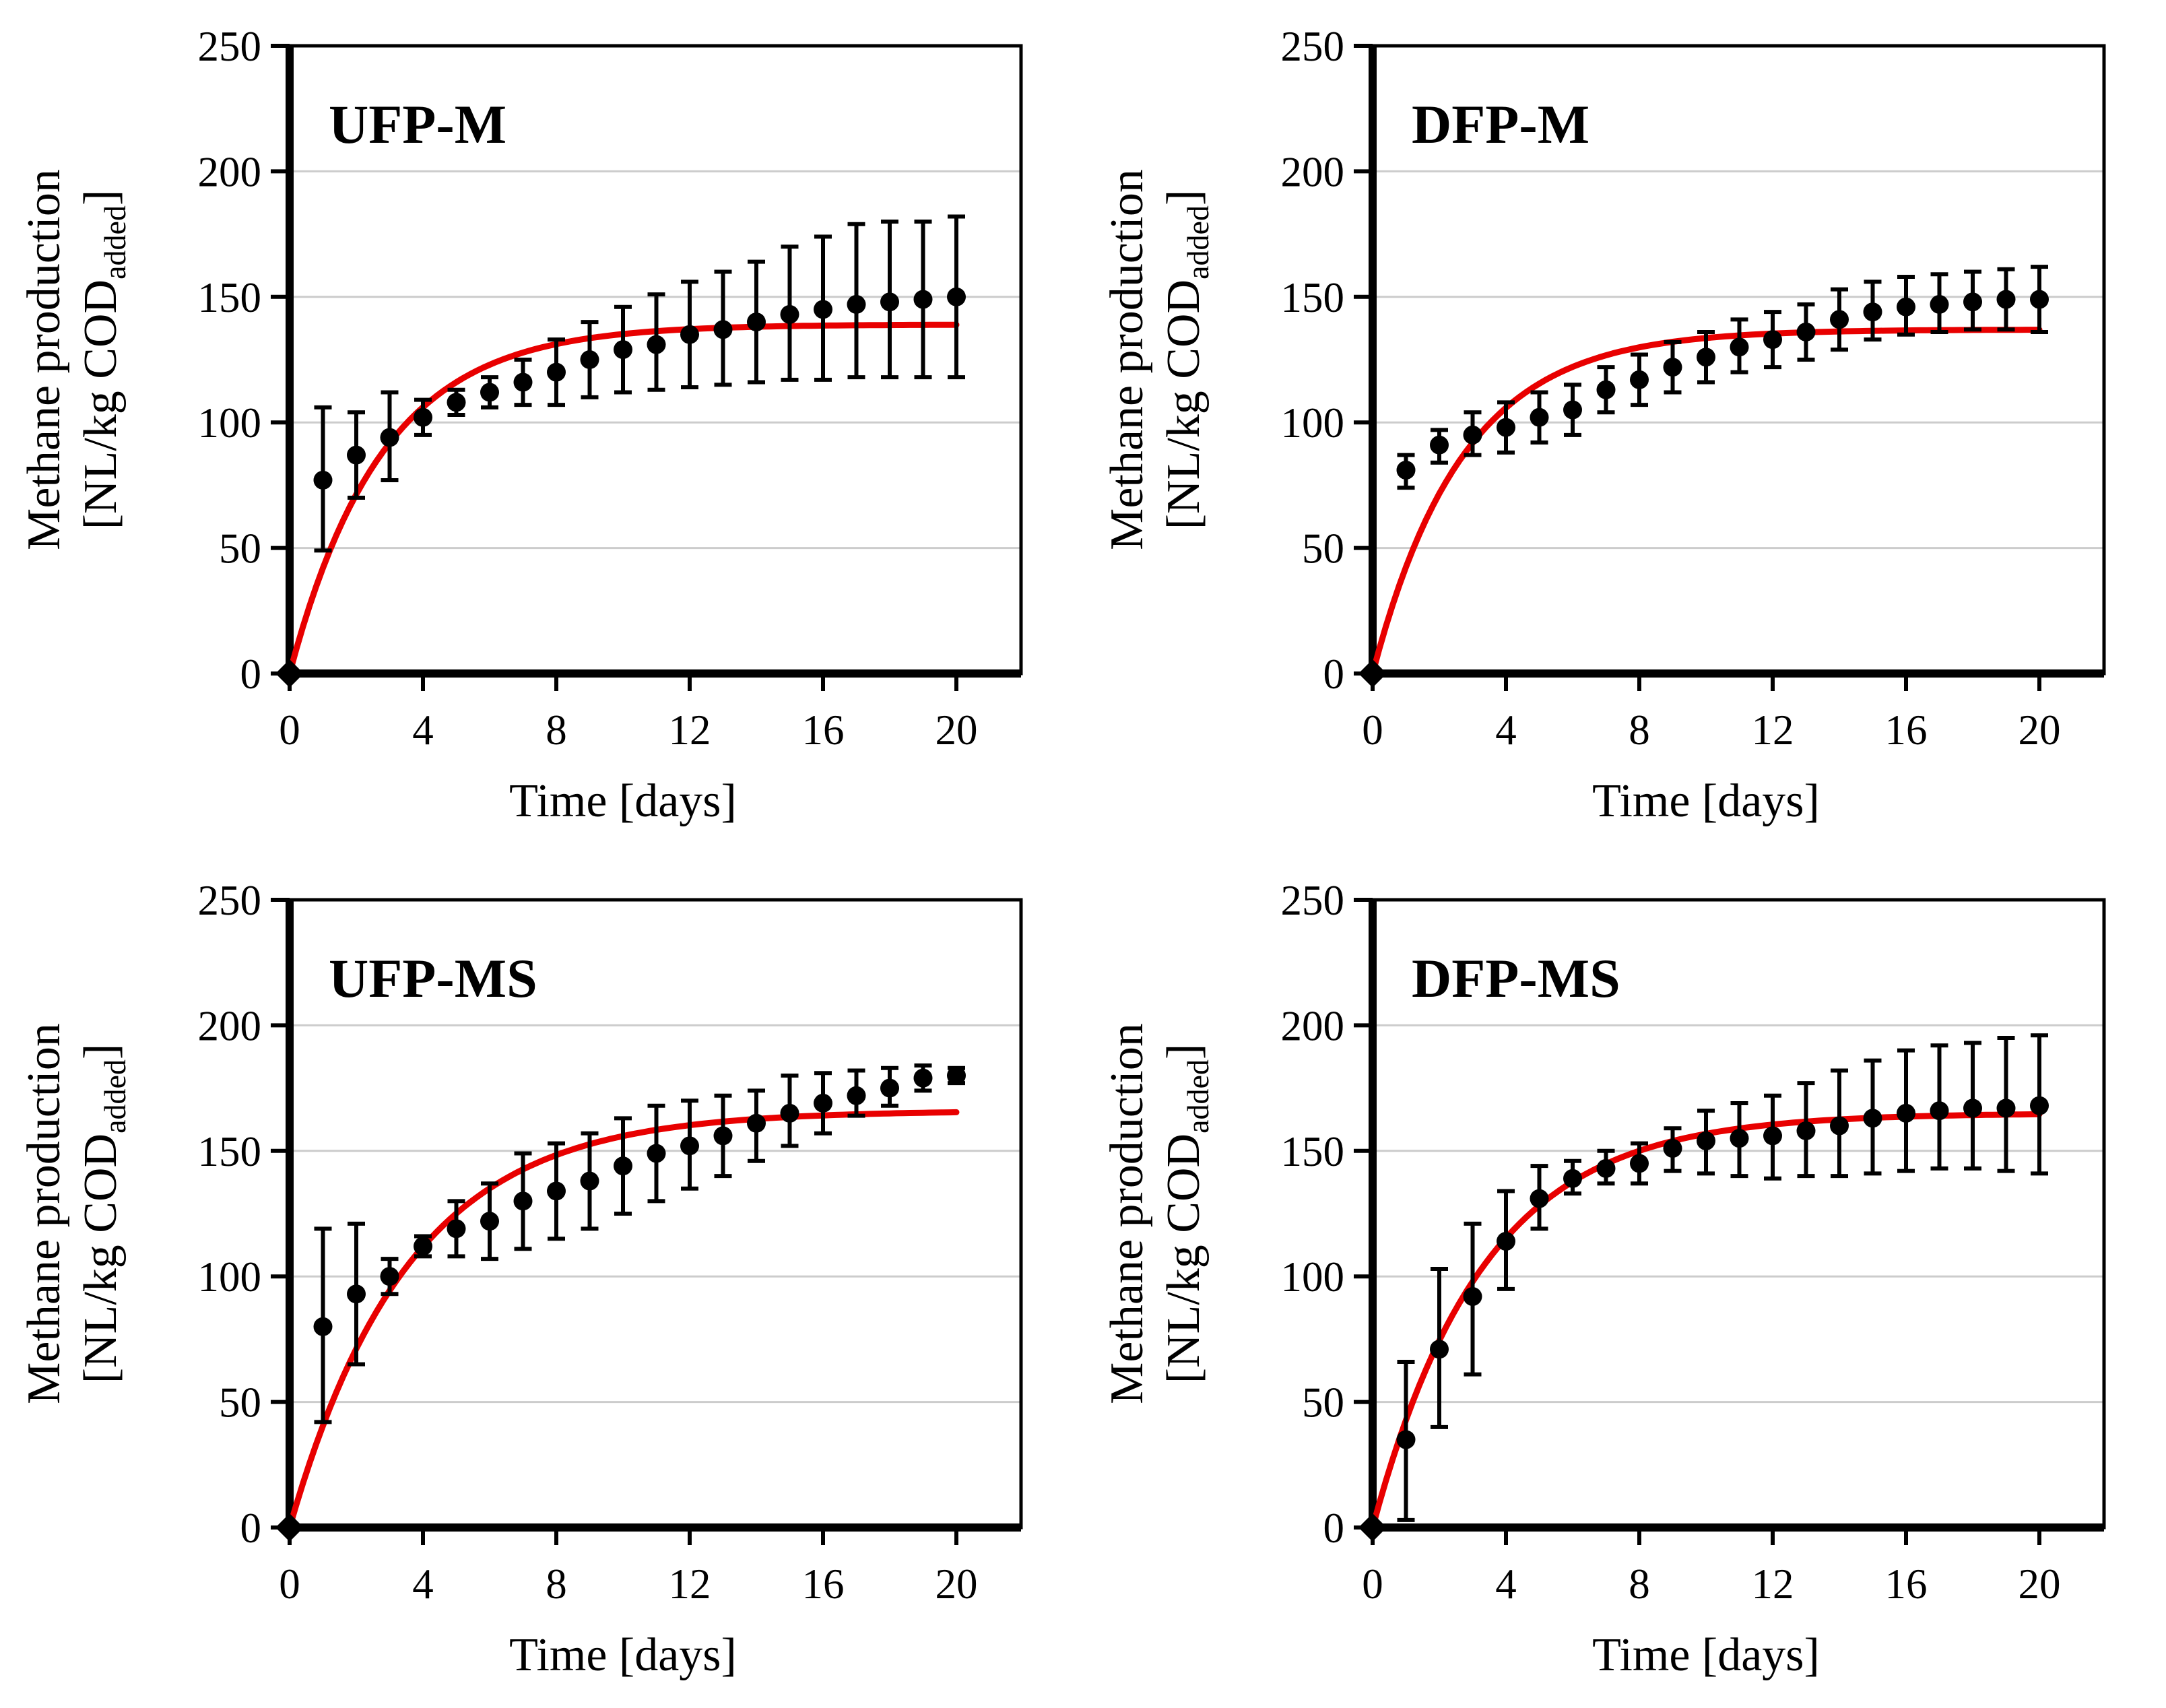 The width and height of the screenshot is (2166, 1708). I want to click on panel-title: DFP-M, so click(1500, 125).